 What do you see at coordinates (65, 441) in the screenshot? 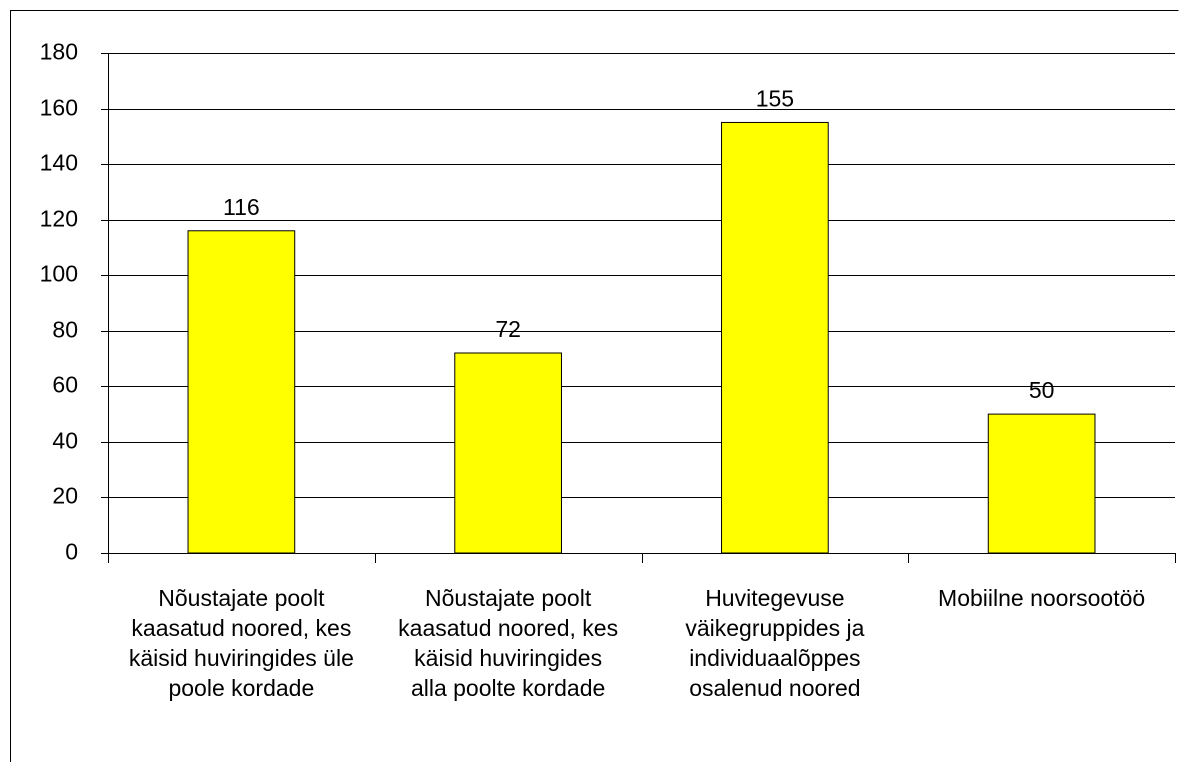
I see `y-tick-label: 40` at bounding box center [65, 441].